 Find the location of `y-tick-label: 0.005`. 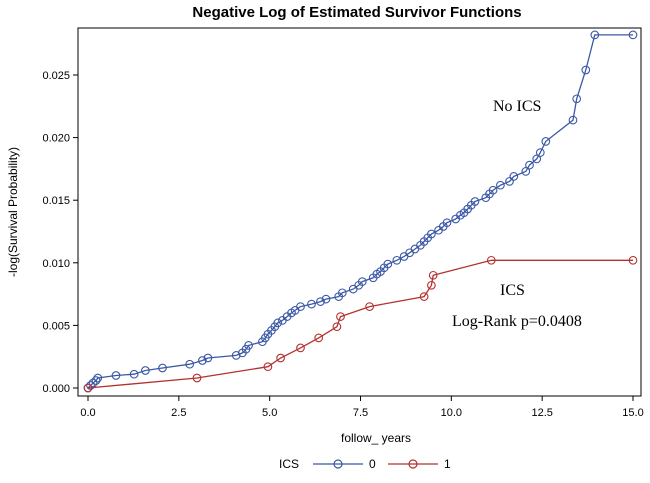

y-tick-label: 0.005 is located at coordinates (56, 326).